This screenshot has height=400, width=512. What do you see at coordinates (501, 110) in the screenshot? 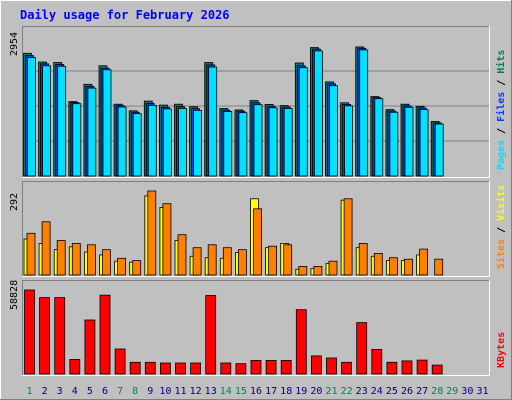
I see `panel-hits_files_pages-legend: Pages / Files / Hits` at bounding box center [501, 110].